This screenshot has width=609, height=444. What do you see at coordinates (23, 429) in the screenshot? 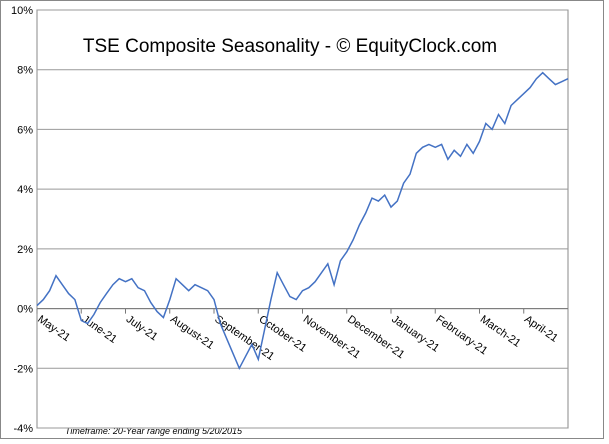
I see `y-tick-label: -4%` at bounding box center [23, 429].